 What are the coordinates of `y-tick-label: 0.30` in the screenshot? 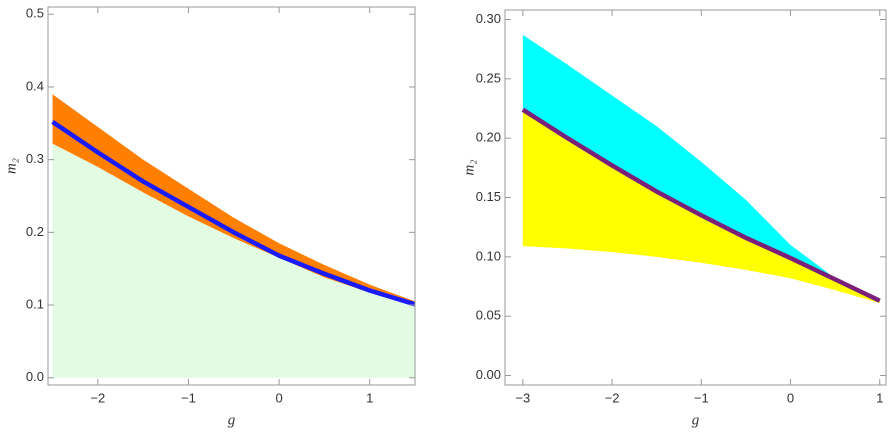 It's located at (488, 18).